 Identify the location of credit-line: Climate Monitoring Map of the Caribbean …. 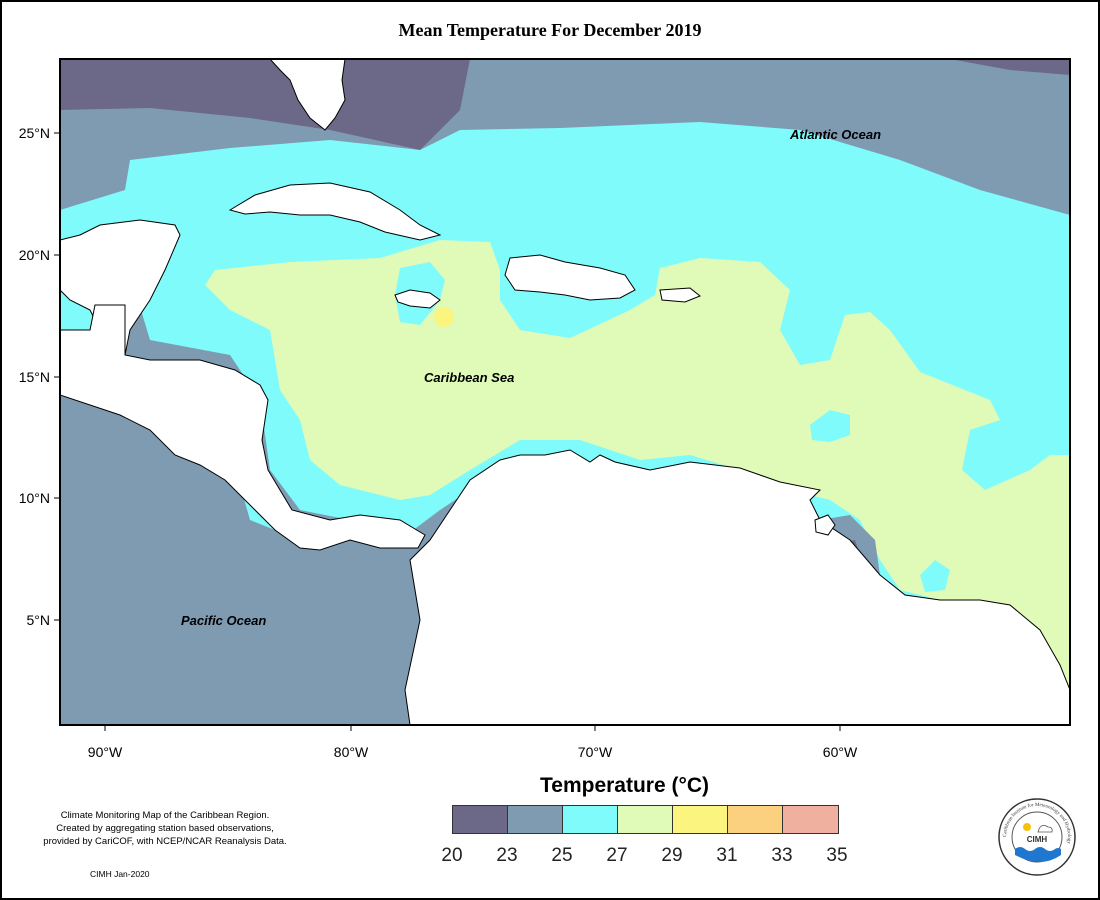
(165, 815).